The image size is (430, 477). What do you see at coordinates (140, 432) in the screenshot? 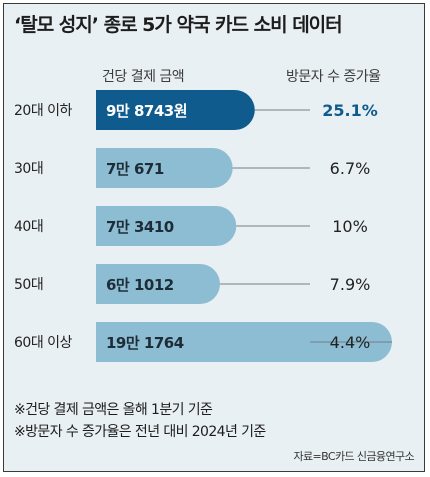
I see `footnote-growth: ※방문자 수 증가율은 전년 대비 2024년 기준` at bounding box center [140, 432].